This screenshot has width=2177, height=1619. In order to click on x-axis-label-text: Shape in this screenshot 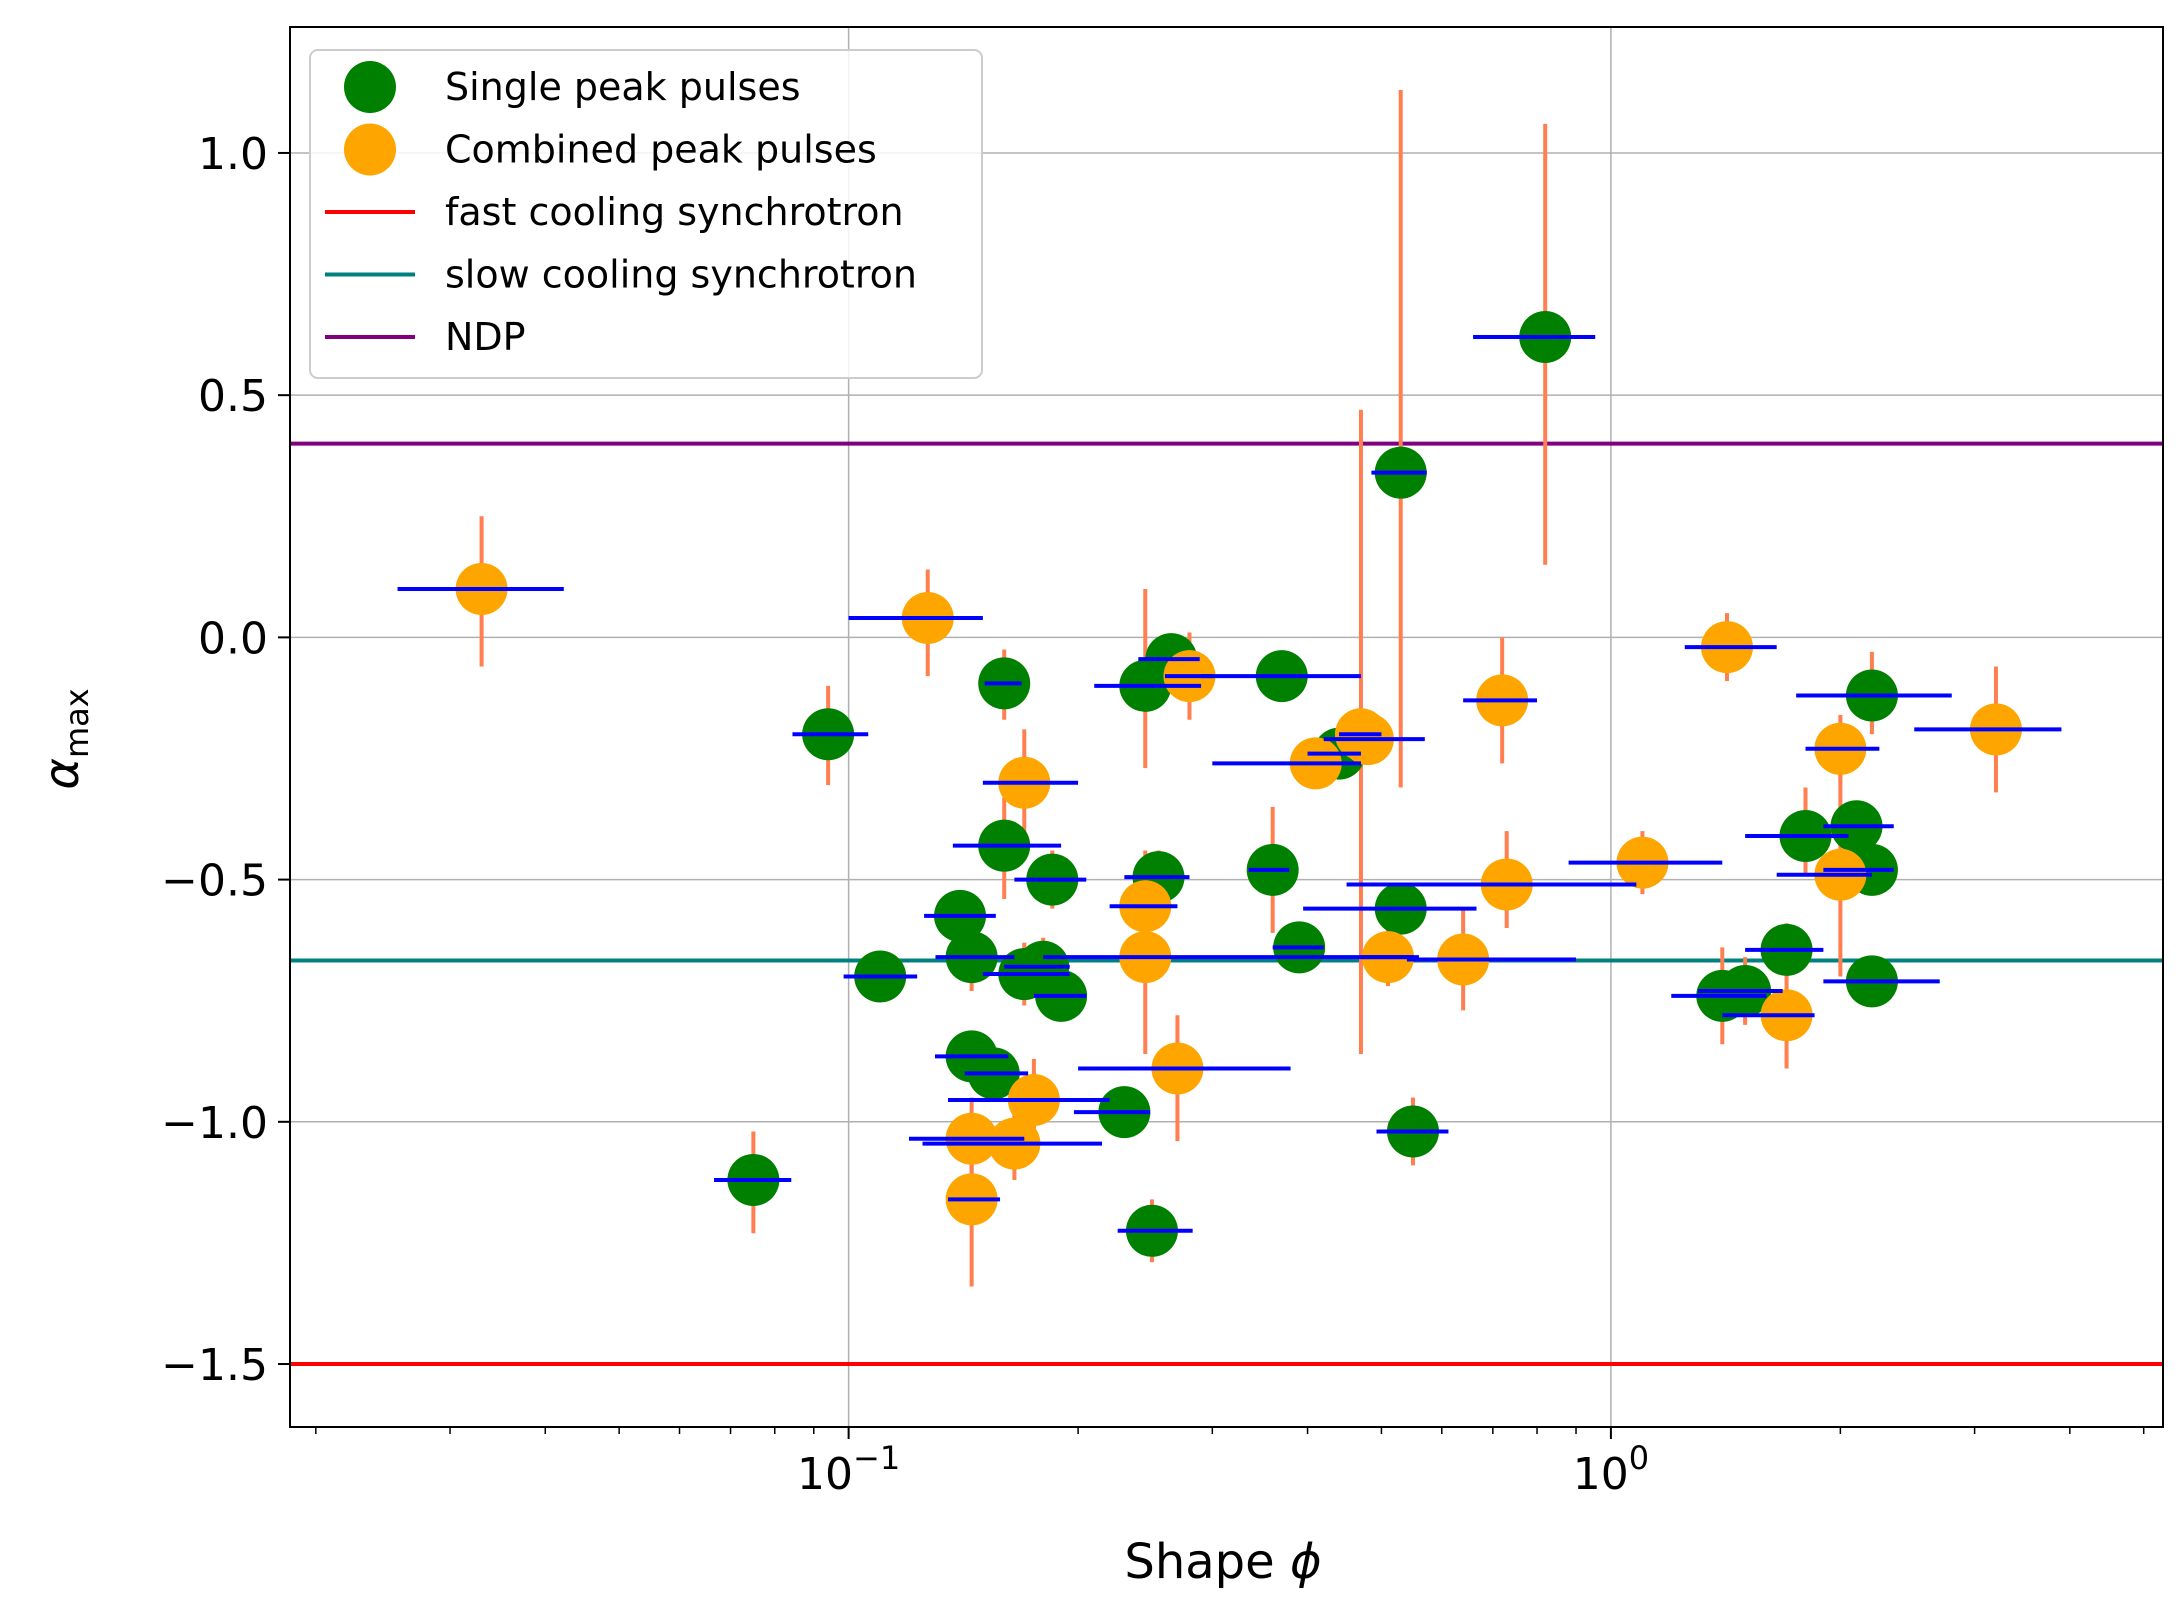, I will do `click(1207, 1562)`.